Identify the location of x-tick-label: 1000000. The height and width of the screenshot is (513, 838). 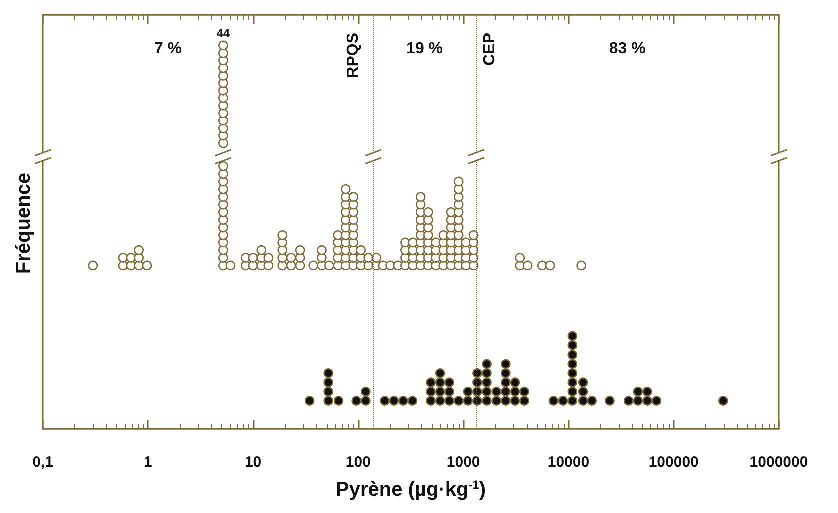
(779, 462).